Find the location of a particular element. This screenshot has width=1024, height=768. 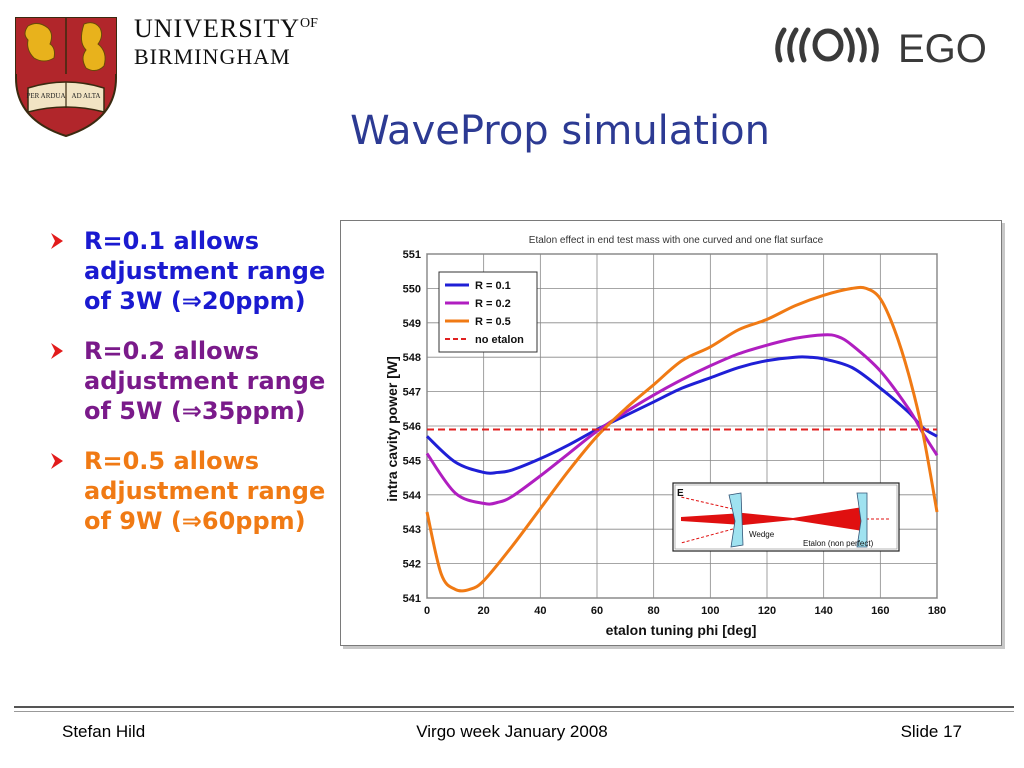

x-tick-label: 80 is located at coordinates (654, 611).